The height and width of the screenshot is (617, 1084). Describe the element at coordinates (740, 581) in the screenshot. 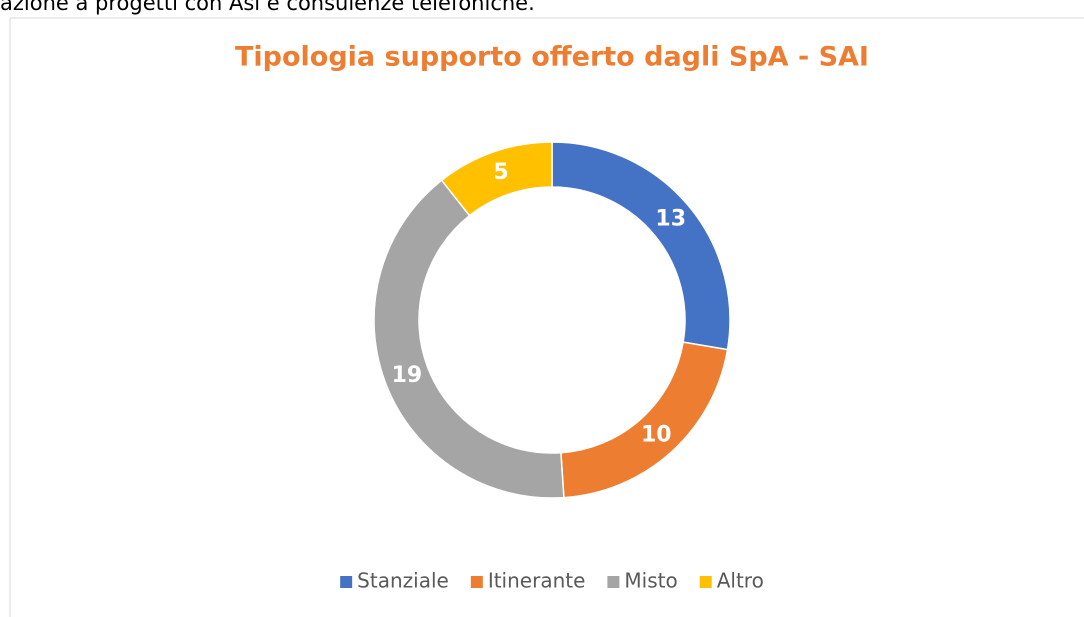

I see `legend-label: Altro` at that location.